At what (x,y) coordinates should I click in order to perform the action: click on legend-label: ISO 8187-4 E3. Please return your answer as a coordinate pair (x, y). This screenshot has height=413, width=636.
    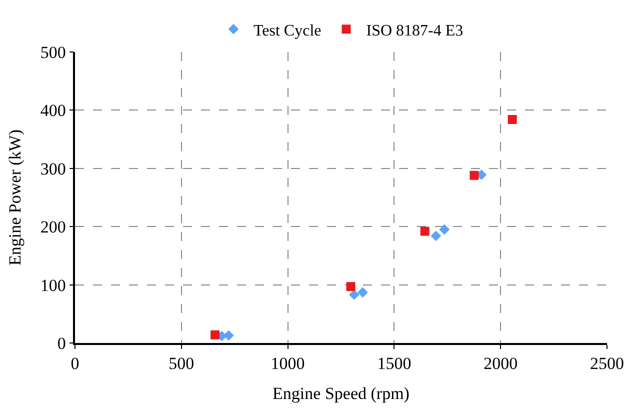
    Looking at the image, I should click on (415, 31).